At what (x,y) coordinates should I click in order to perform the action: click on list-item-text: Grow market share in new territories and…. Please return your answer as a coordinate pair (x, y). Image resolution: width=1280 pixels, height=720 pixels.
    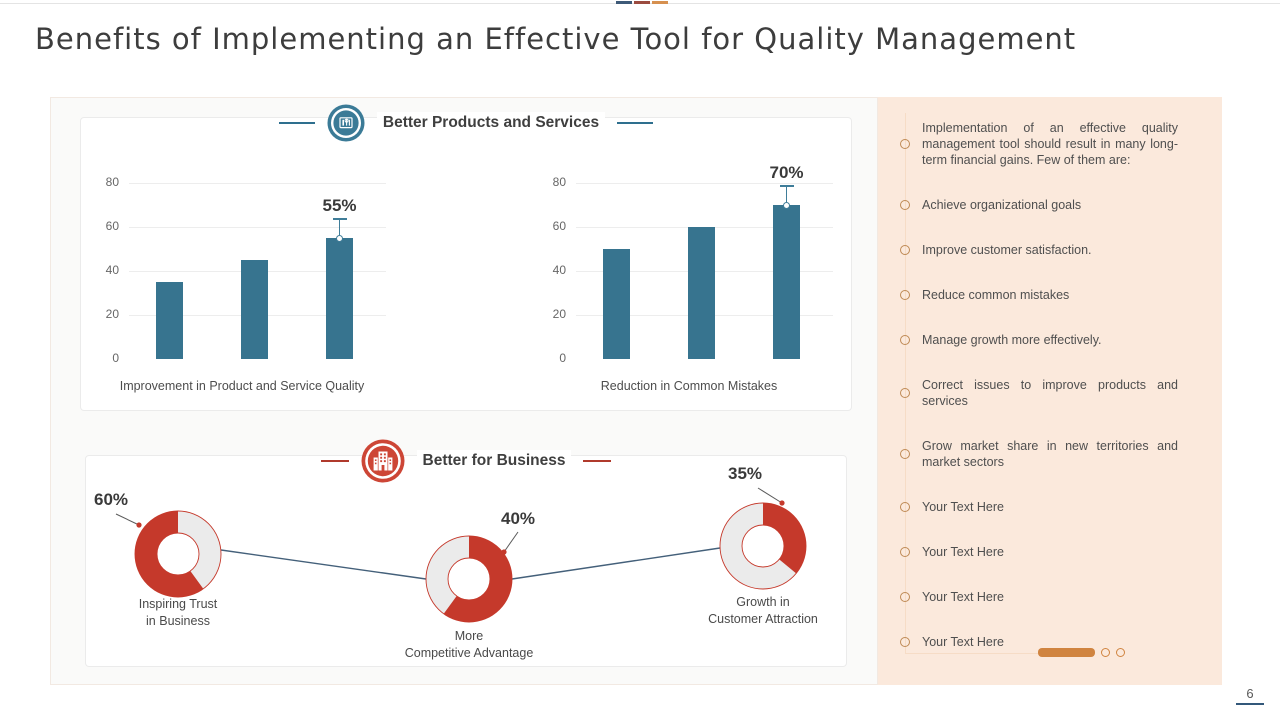
    Looking at the image, I should click on (1050, 454).